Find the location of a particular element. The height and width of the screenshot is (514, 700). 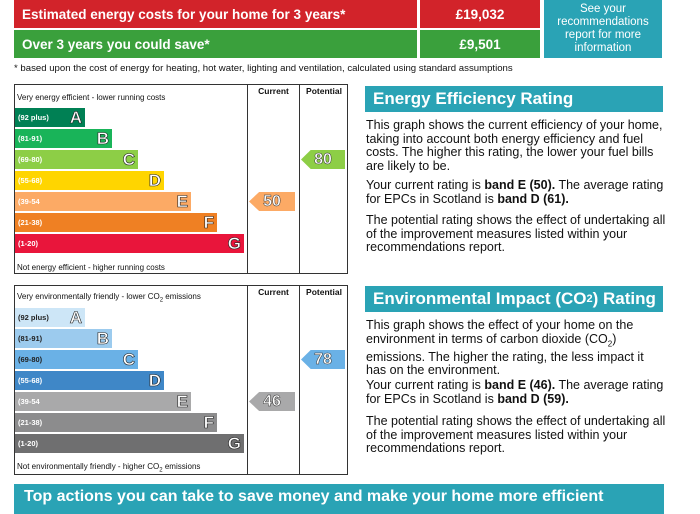

current-rating-arrow: 46 is located at coordinates (272, 401).